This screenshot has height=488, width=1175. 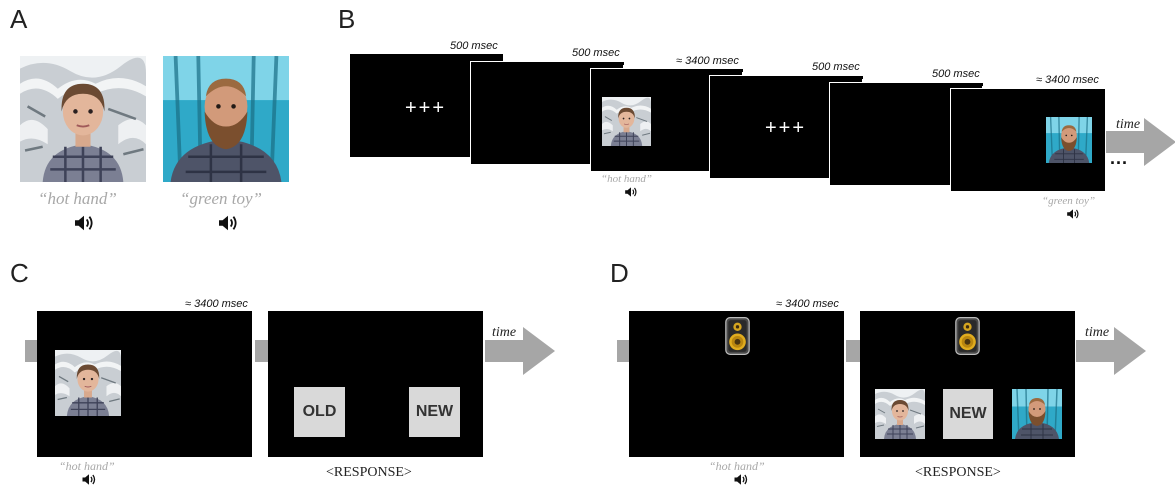 What do you see at coordinates (1069, 201) in the screenshot?
I see `panel-b-caption-green-toy: “green toy”` at bounding box center [1069, 201].